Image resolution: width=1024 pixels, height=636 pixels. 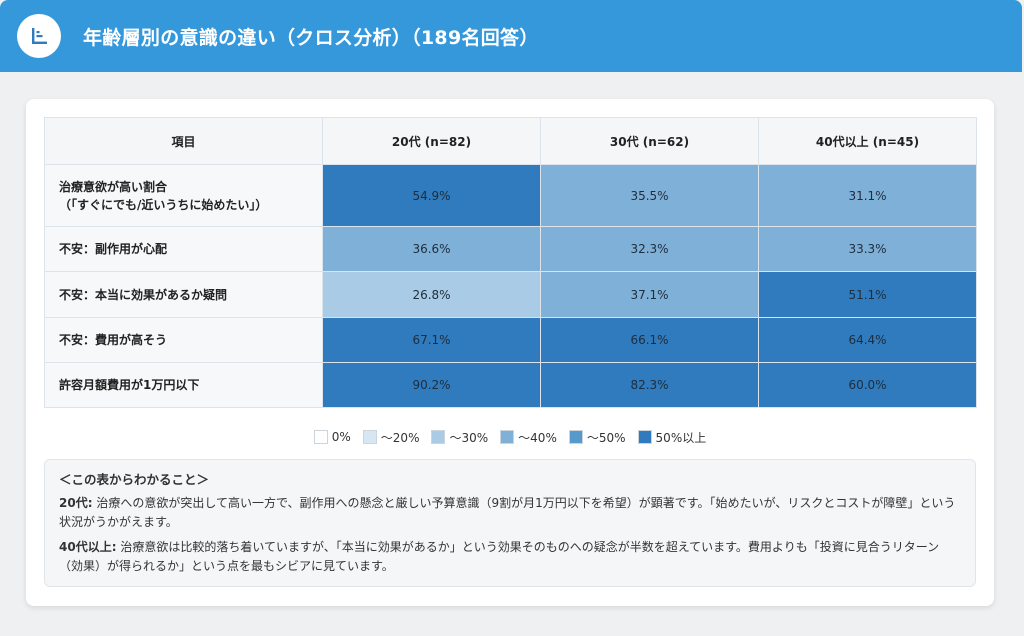 I want to click on row-label-line: 許容月額費用が1万円以下, so click(x=129, y=384).